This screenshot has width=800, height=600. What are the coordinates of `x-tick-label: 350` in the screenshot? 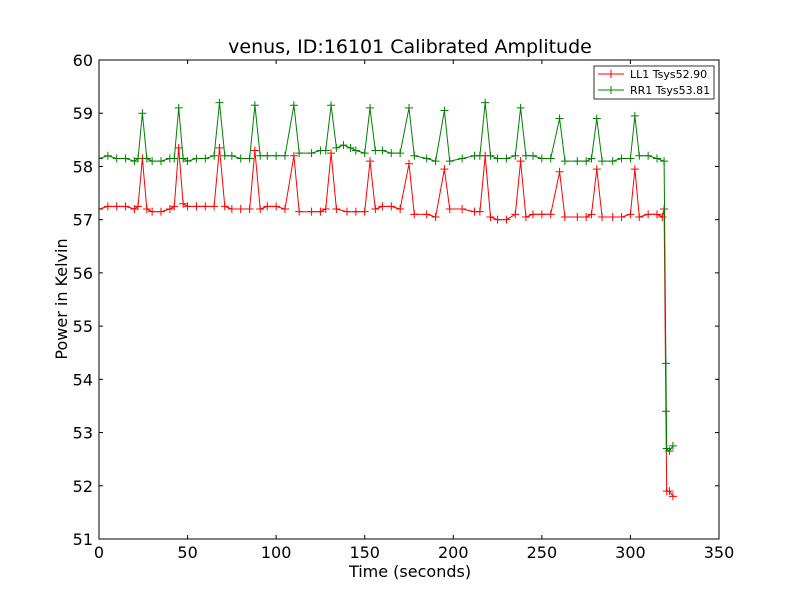 It's located at (719, 552).